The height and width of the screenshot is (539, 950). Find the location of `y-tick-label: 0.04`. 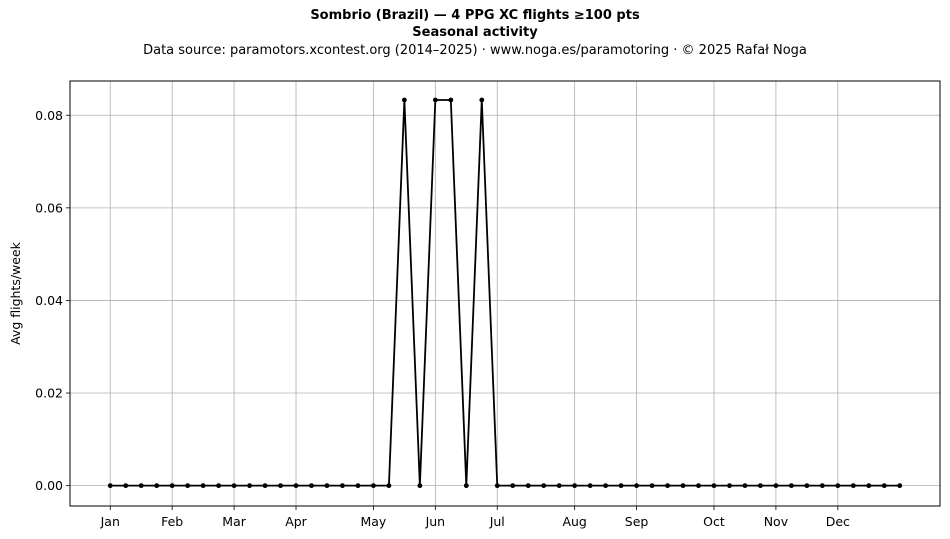

y-tick-label: 0.04 is located at coordinates (49, 300).